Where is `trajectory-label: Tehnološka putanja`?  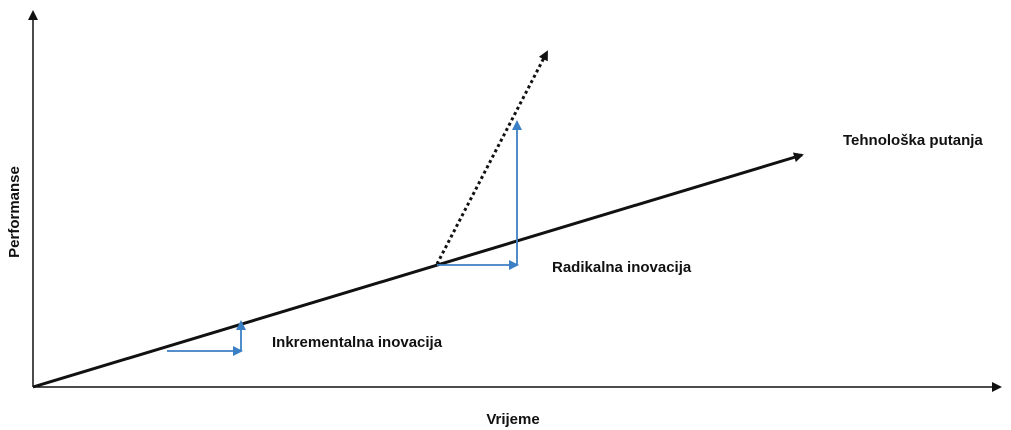 trajectory-label: Tehnološka putanja is located at coordinates (913, 140).